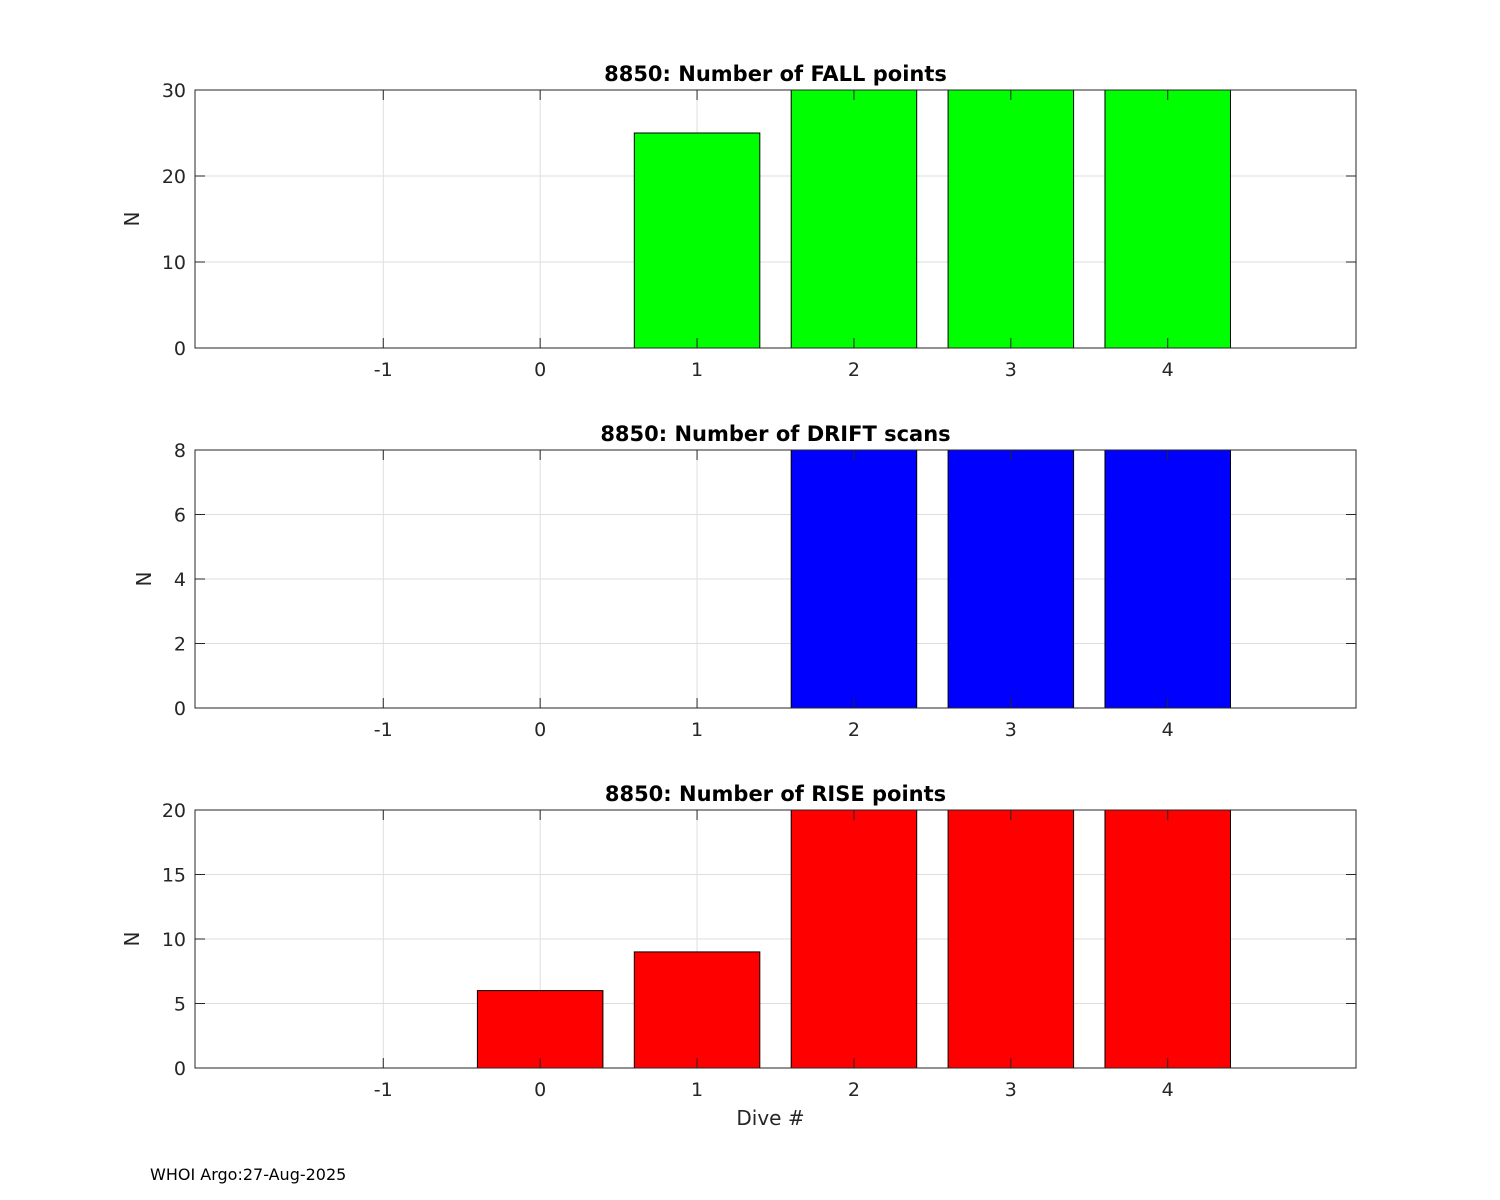  Describe the element at coordinates (180, 451) in the screenshot. I see `y-tick-label: 8` at that location.